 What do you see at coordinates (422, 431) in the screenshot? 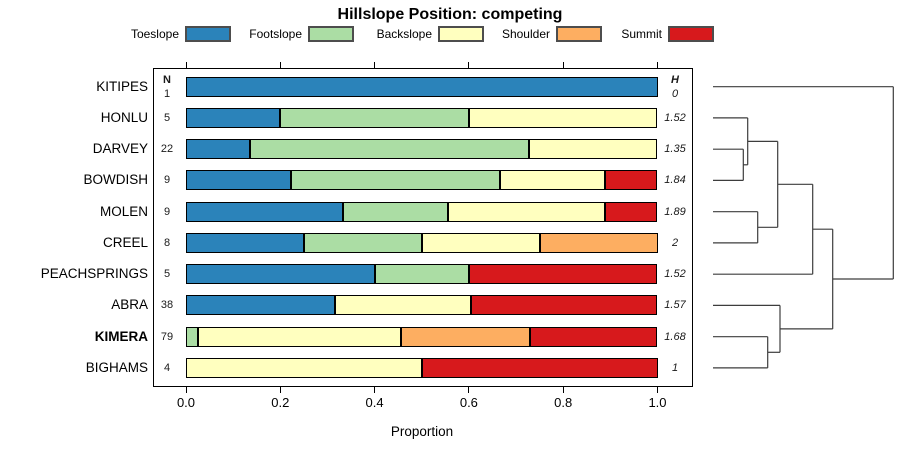
I see `x-axis-label: Proportion` at bounding box center [422, 431].